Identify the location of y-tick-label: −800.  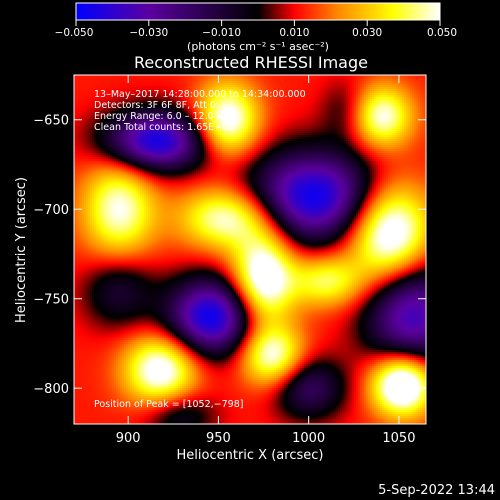
(51, 389).